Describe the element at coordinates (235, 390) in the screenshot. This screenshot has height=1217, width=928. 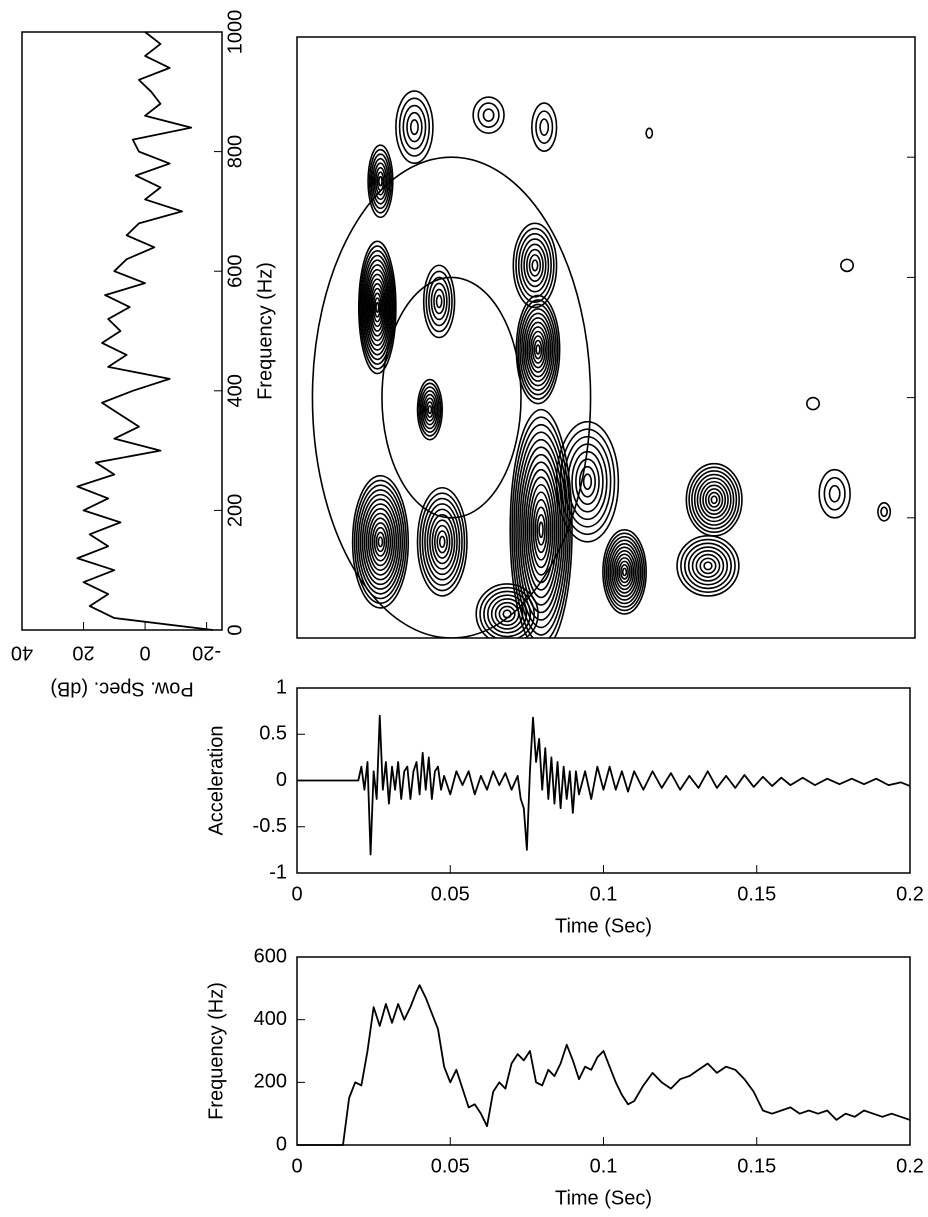
I see `x-tick-label: 400` at that location.